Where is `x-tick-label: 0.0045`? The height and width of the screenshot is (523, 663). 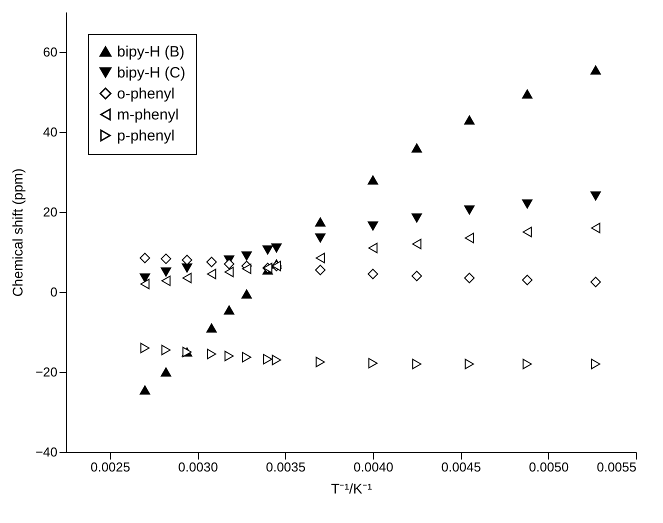
x-tick-label: 0.0045 is located at coordinates (461, 467).